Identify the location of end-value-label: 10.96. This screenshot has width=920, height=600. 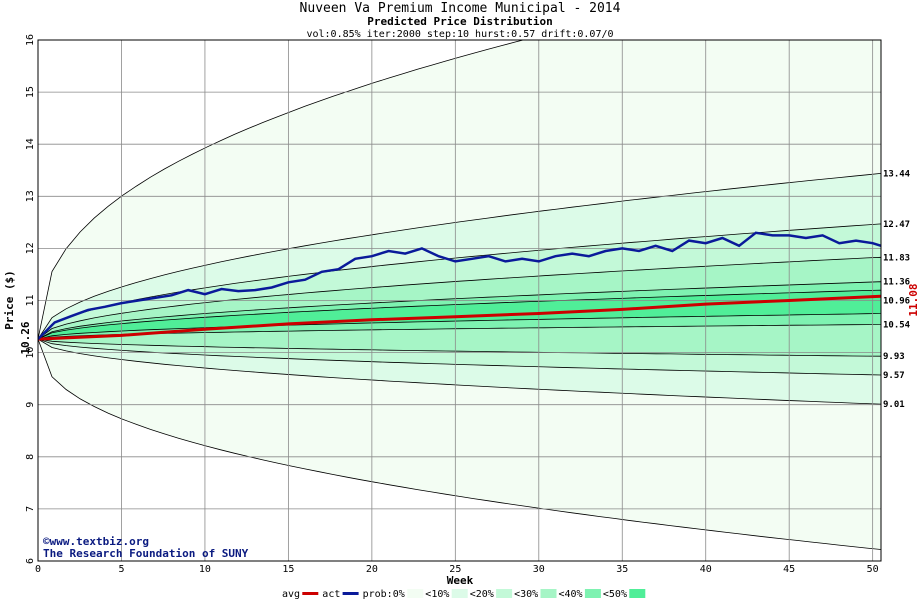
(896, 302).